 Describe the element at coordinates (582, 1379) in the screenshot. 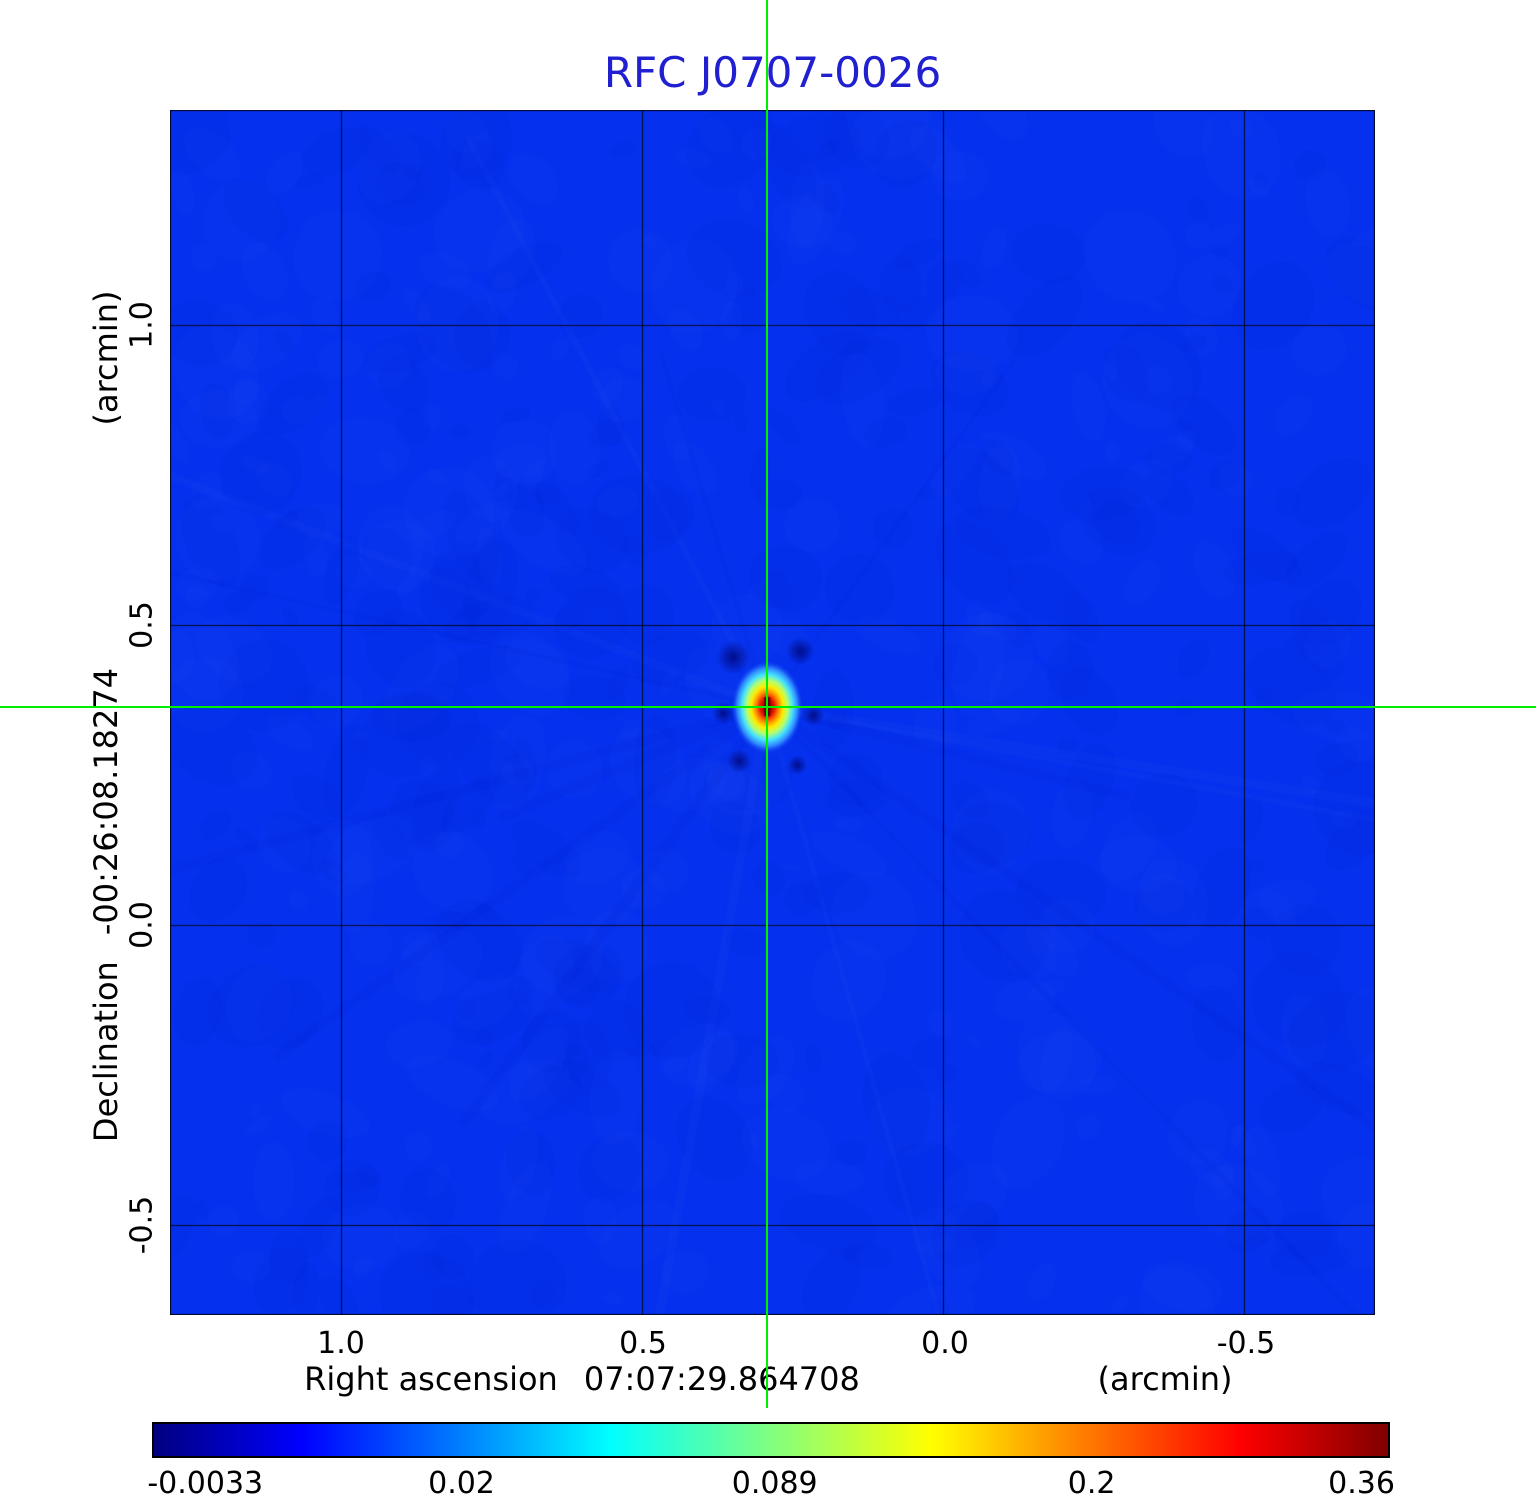

I see `x-axis-title: Right ascension 07:07:29.864708` at that location.